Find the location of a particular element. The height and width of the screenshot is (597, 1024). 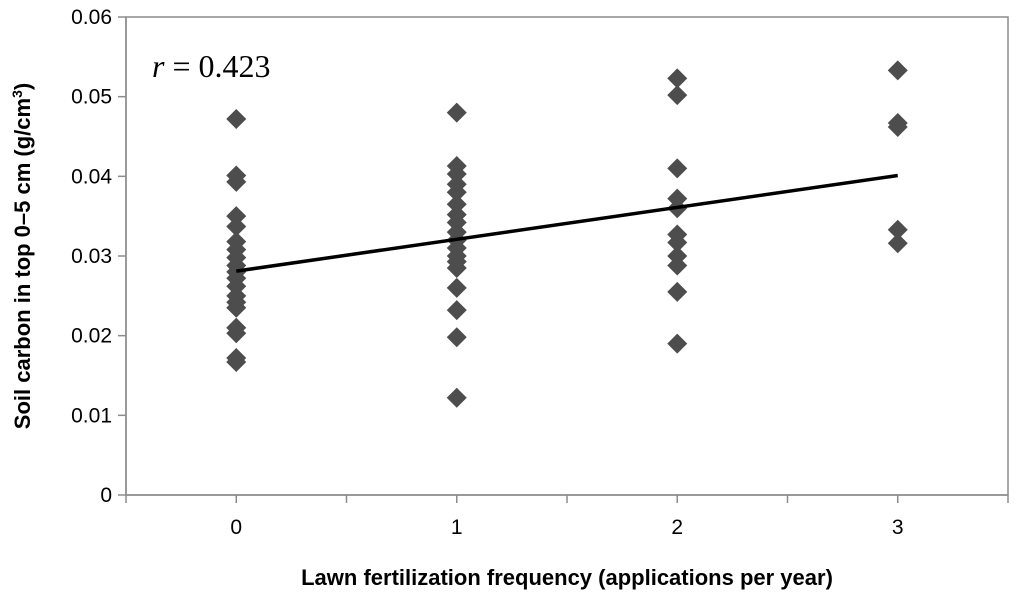

y-tick-label: 0.04 is located at coordinates (91, 176).